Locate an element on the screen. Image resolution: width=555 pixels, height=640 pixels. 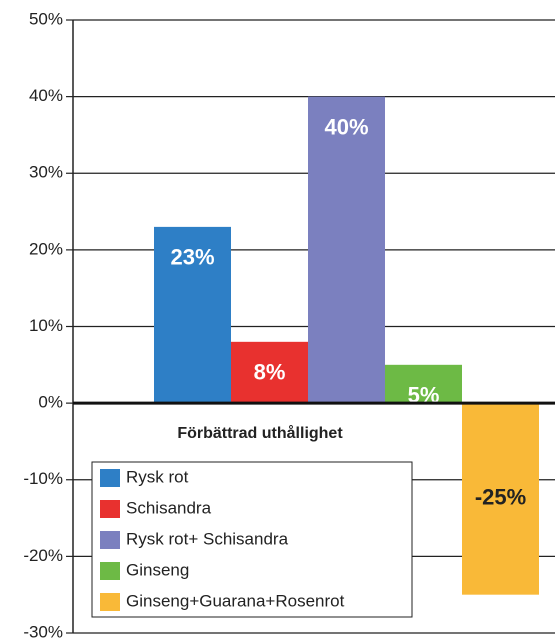
y-tick-label: 20% is located at coordinates (46, 248).